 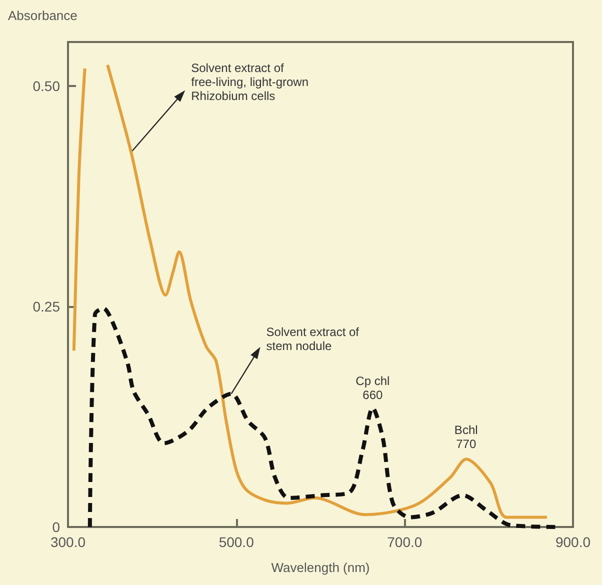 What do you see at coordinates (320, 567) in the screenshot?
I see `x-axis-title: Wavelength (nm)` at bounding box center [320, 567].